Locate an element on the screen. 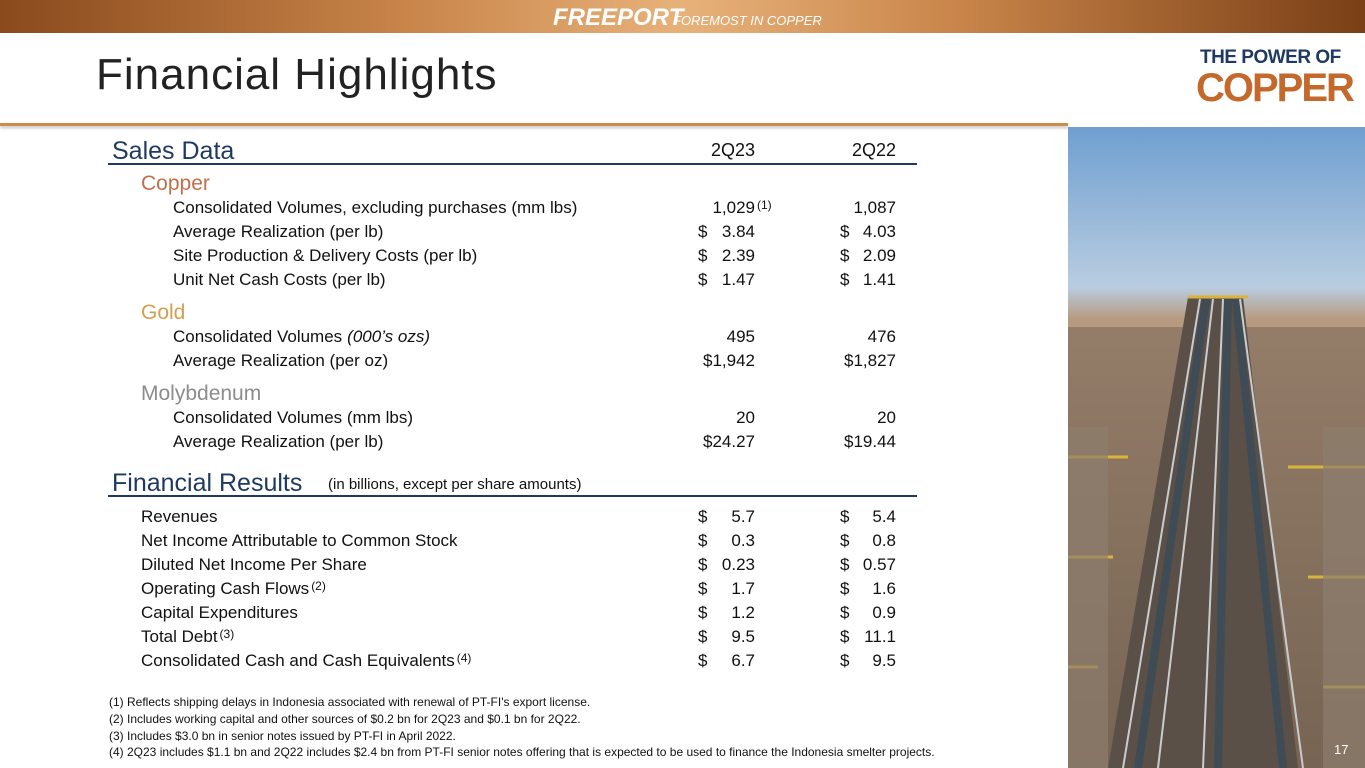 This screenshot has width=1365, height=768. value: $1,942 is located at coordinates (729, 360).